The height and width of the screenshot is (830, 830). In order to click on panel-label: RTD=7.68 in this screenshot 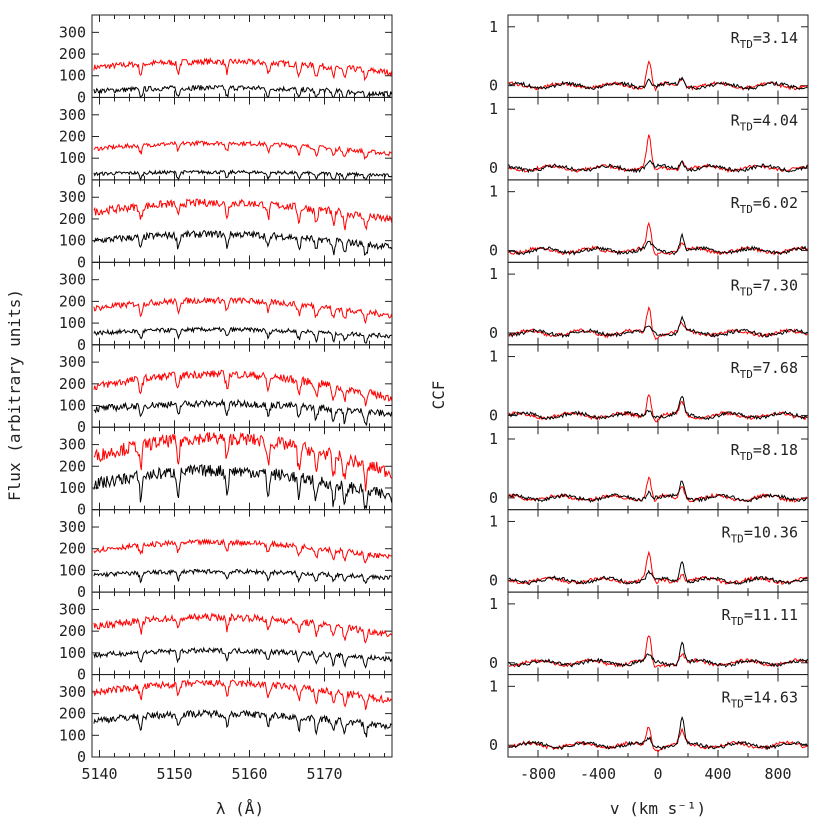, I will do `click(764, 370)`.